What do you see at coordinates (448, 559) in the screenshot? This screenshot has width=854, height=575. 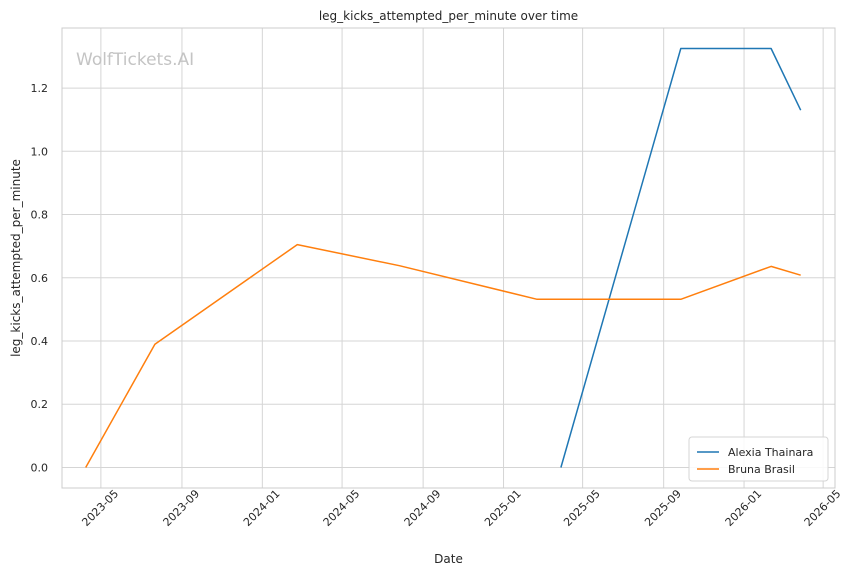 I see `x-axis-label: Date` at bounding box center [448, 559].